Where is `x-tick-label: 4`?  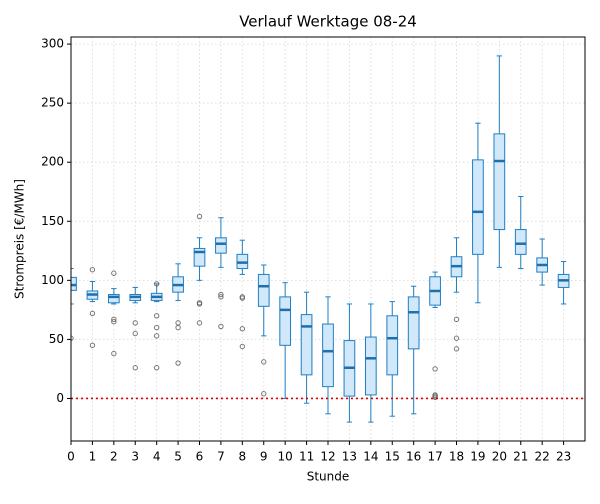
x-tick-label: 4 is located at coordinates (157, 457).